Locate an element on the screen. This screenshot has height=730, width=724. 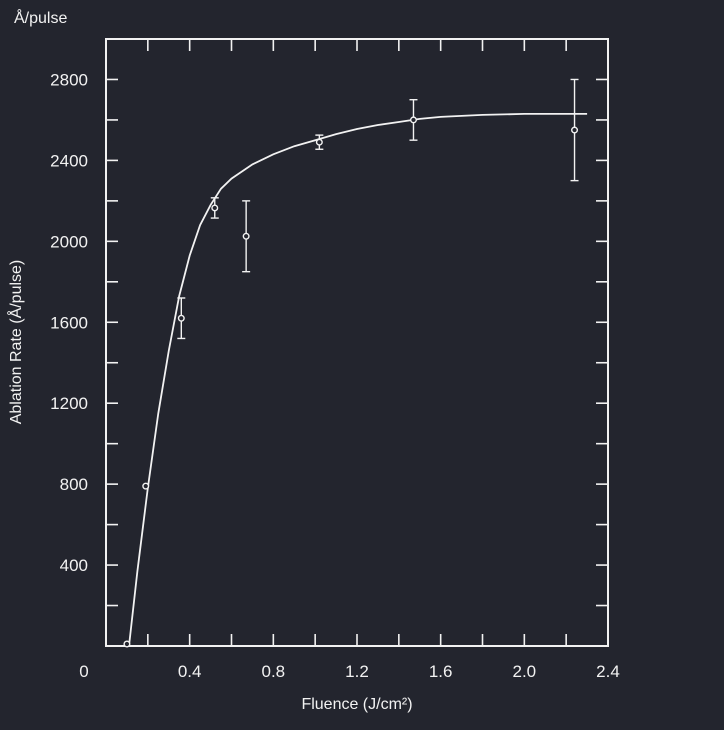
y-tick-label: 1200 is located at coordinates (69, 403).